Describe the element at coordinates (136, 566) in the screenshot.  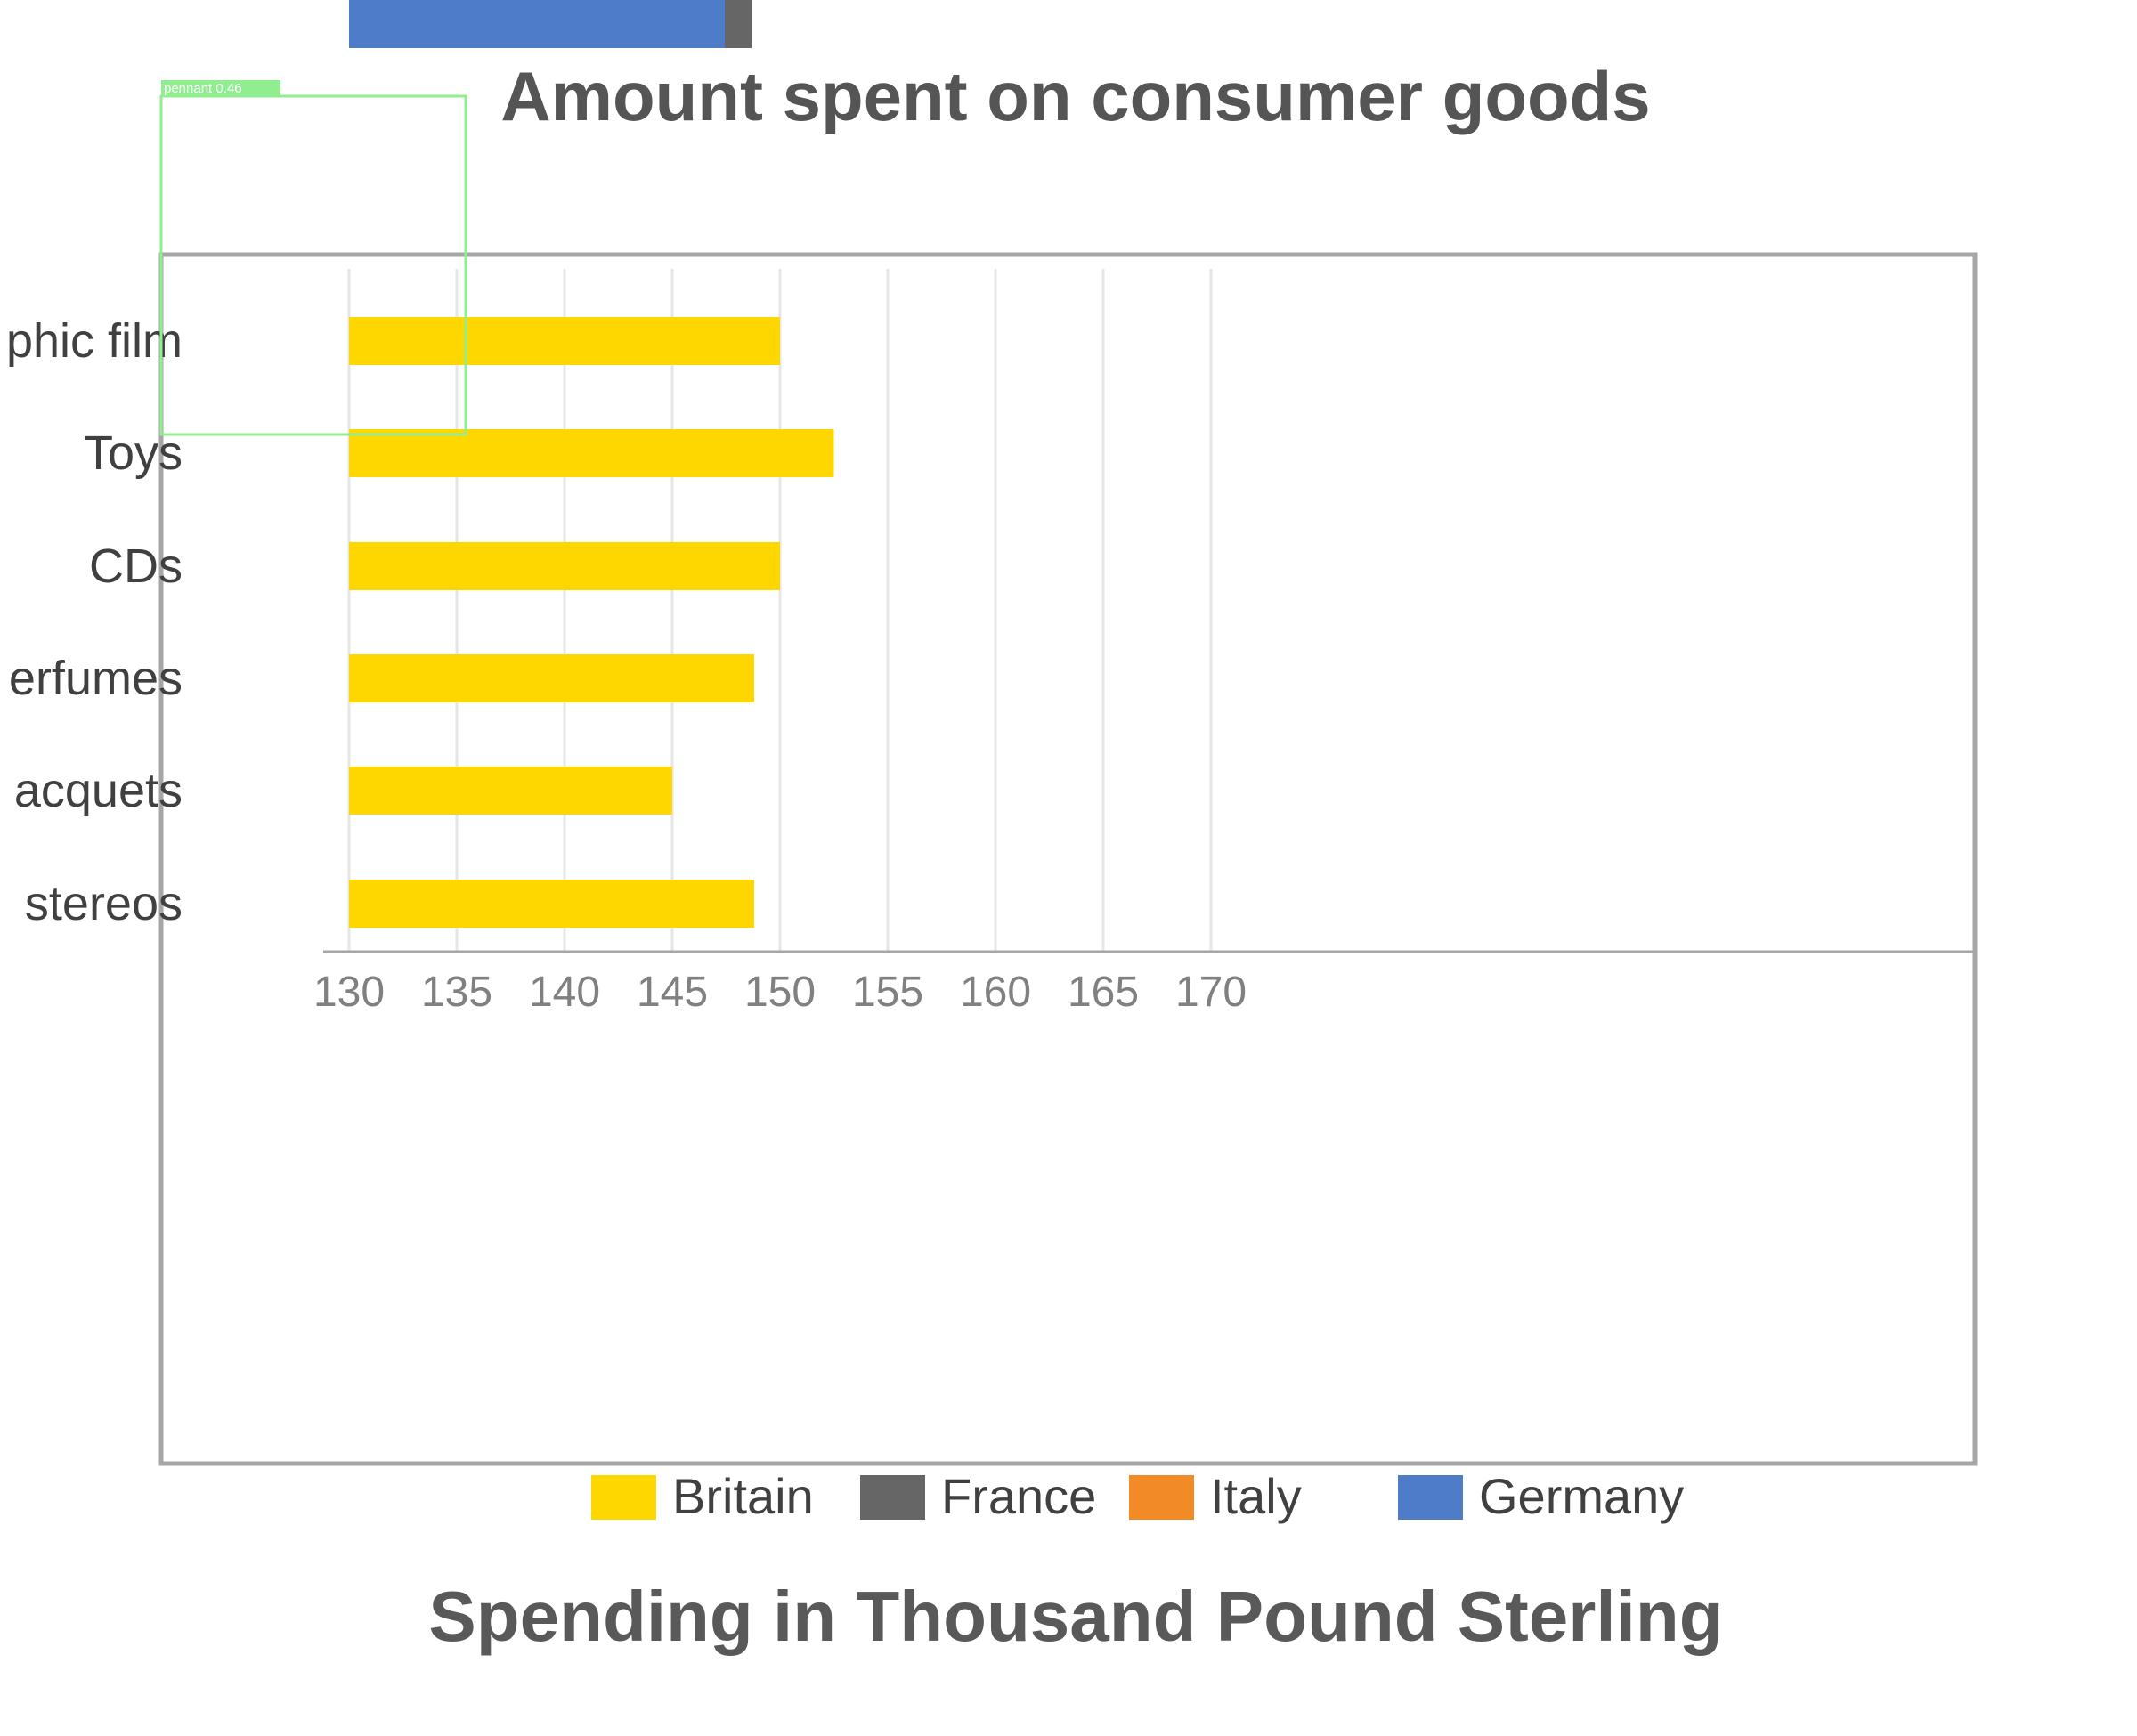
I see `category-label-2: CDs` at that location.